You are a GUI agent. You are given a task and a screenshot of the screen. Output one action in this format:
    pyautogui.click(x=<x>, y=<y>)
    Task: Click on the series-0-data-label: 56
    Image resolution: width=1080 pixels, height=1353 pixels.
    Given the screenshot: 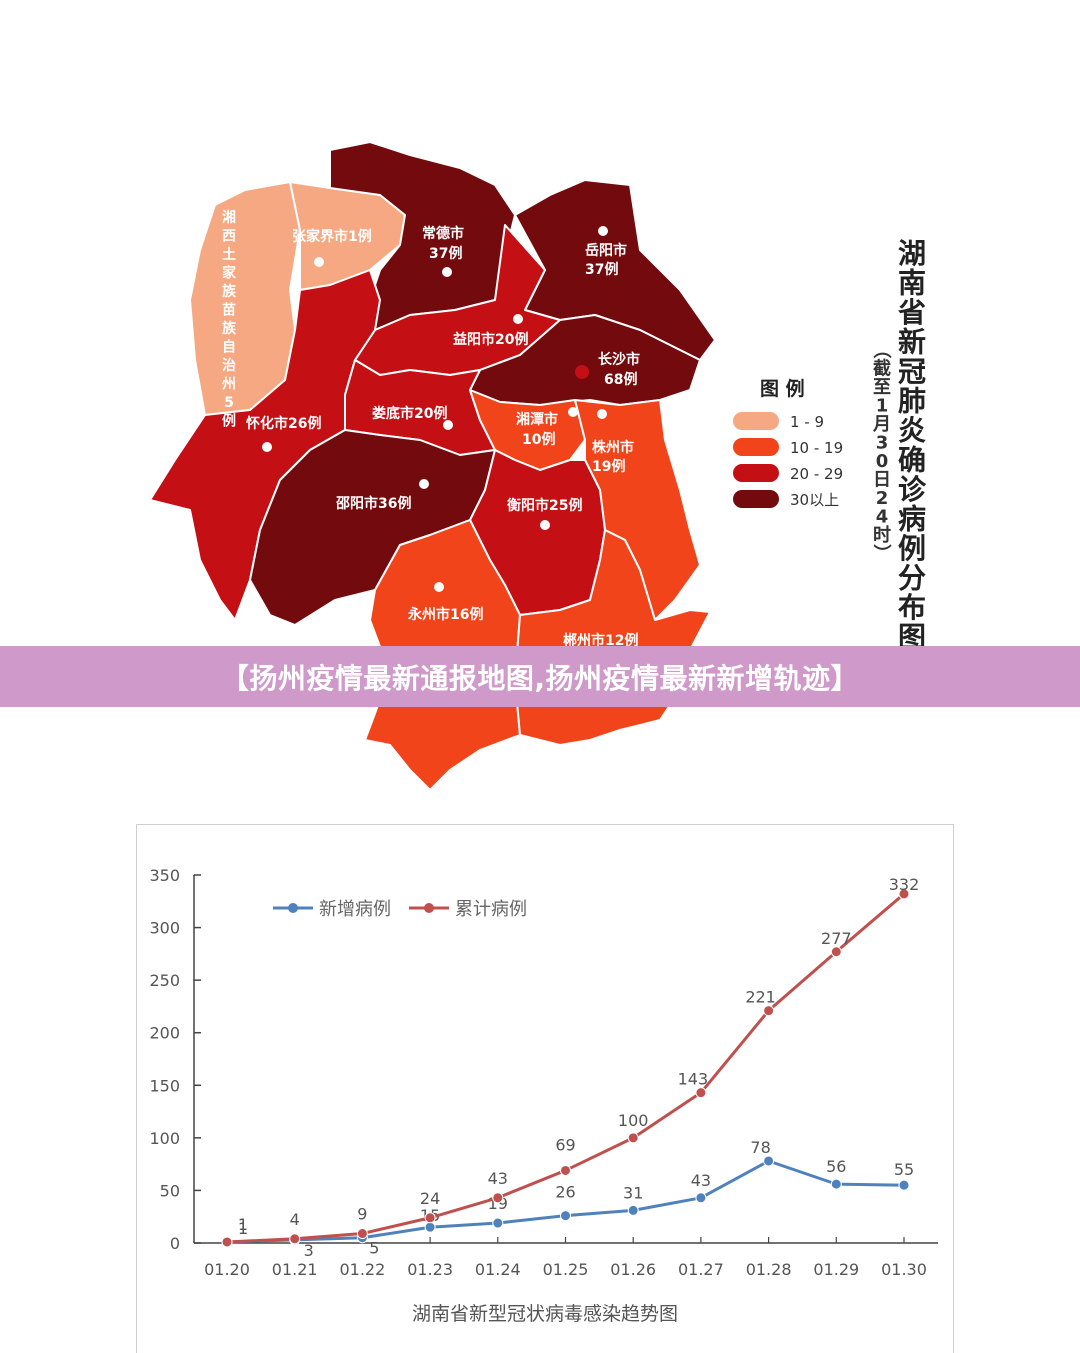 What is the action you would take?
    pyautogui.click(x=836, y=1166)
    